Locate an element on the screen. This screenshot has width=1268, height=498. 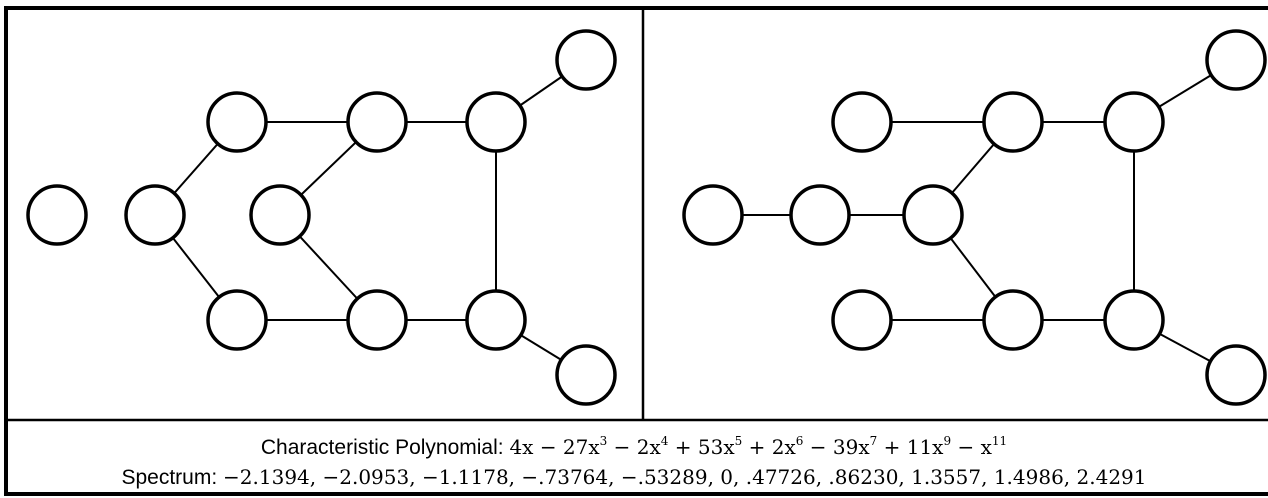
polynomial-exponent: 6 is located at coordinates (799, 441).